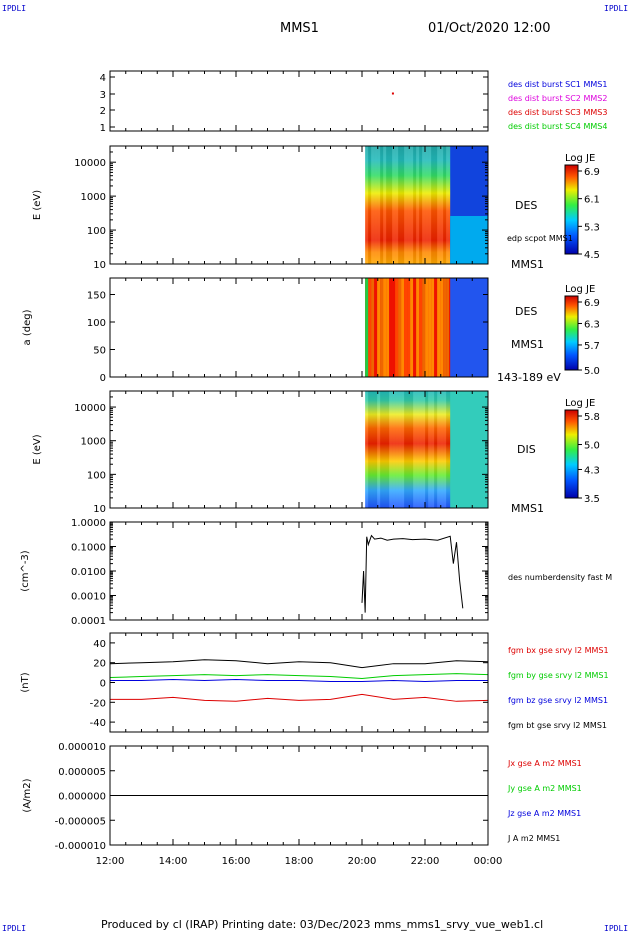 The image size is (630, 934). What do you see at coordinates (98, 703) in the screenshot?
I see `bfield-tick-label: -20` at bounding box center [98, 703].